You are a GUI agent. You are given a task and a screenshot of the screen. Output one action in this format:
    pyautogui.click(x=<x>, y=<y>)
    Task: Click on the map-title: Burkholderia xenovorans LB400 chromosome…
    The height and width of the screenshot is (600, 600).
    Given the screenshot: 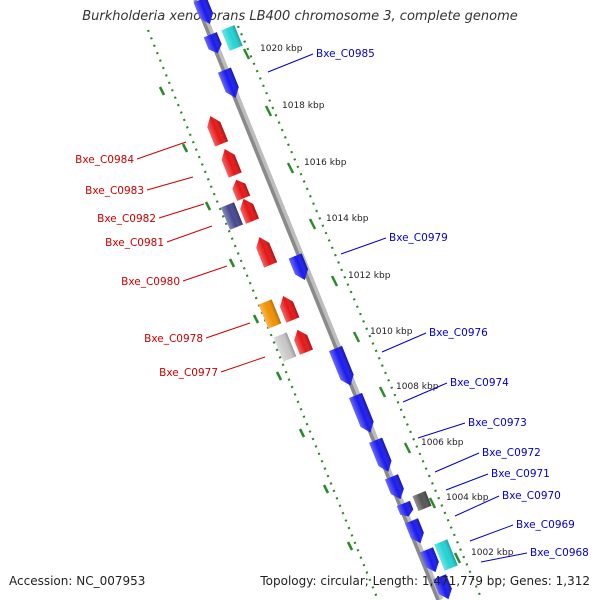 What is the action you would take?
    pyautogui.click(x=300, y=16)
    